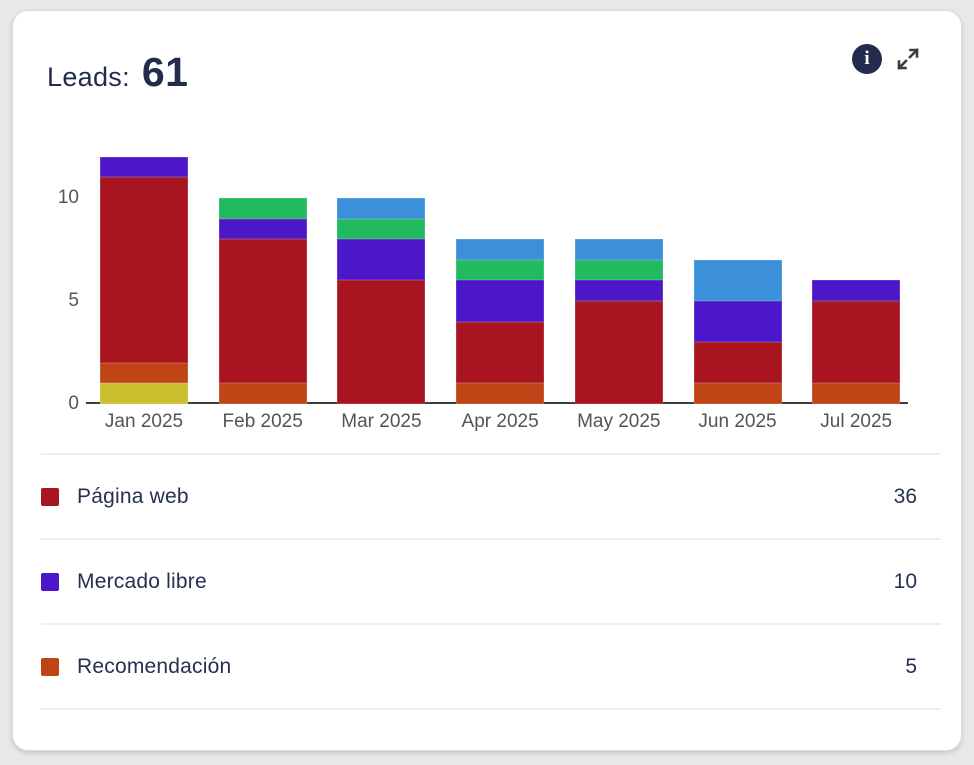 Image resolution: width=974 pixels, height=765 pixels. Describe the element at coordinates (88, 77) in the screenshot. I see `title-label: Leads:` at that location.